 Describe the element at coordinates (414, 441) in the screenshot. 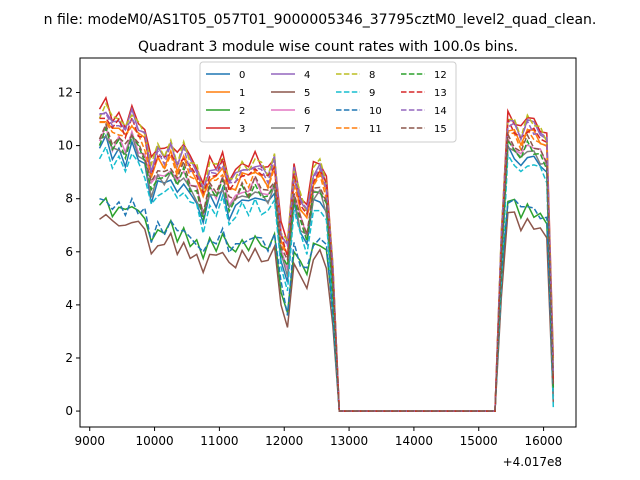

I see `x-tick-label: 14000` at that location.